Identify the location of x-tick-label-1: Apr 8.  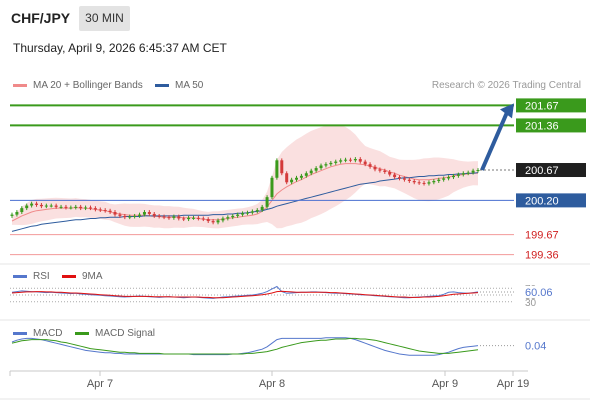
(272, 384).